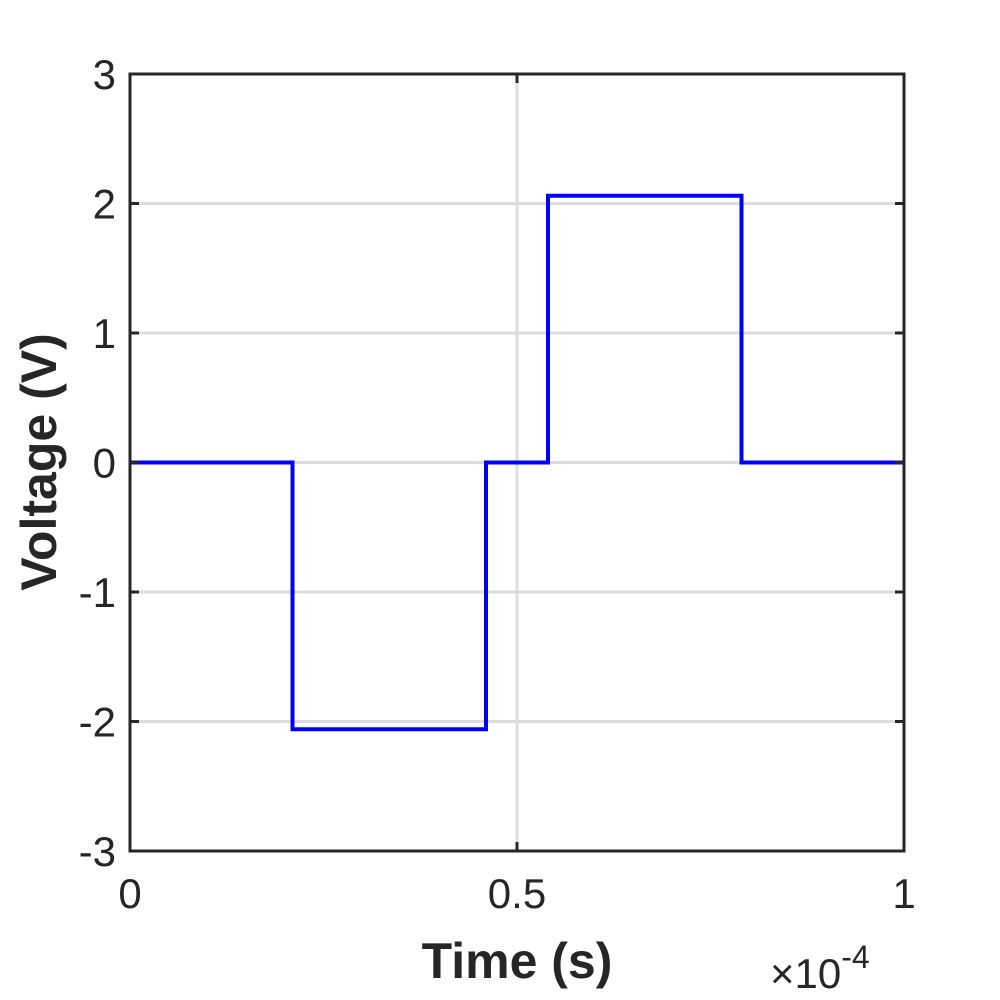 This screenshot has height=1000, width=1000. What do you see at coordinates (97, 851) in the screenshot?
I see `y-tick-label: -3` at bounding box center [97, 851].